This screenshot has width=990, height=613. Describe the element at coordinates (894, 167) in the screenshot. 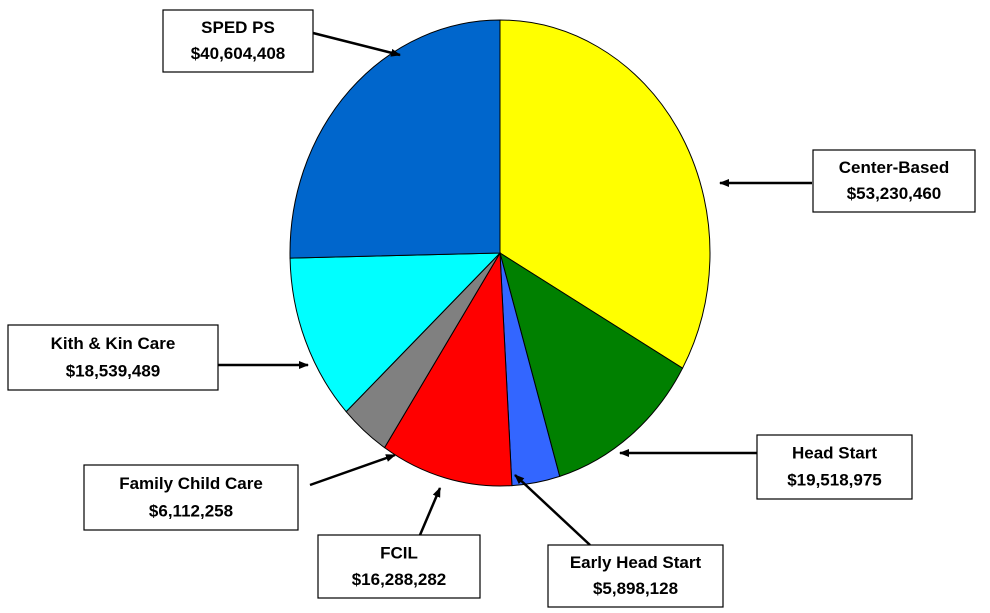

I see `slice-name: Center-Based` at that location.